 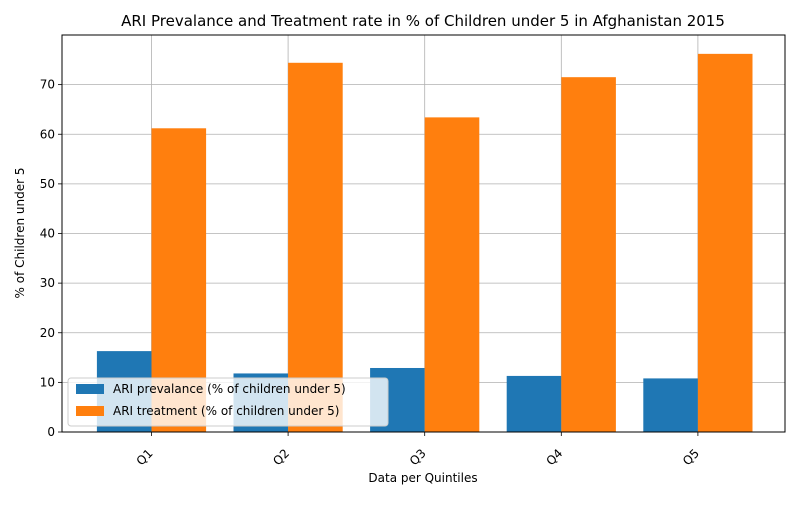 What do you see at coordinates (47, 333) in the screenshot?
I see `y-tick-label: 20` at bounding box center [47, 333].